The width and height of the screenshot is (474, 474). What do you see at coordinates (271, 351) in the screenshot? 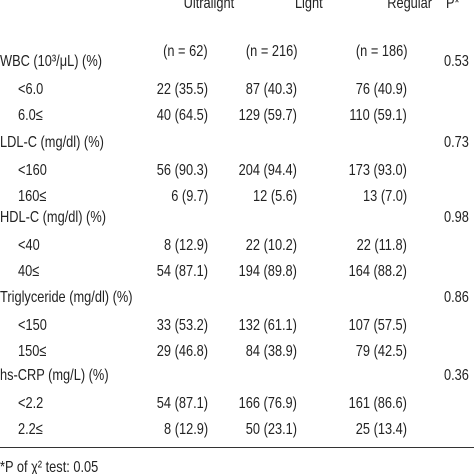
I see `cell-value: 84 (38.9)` at bounding box center [271, 351].